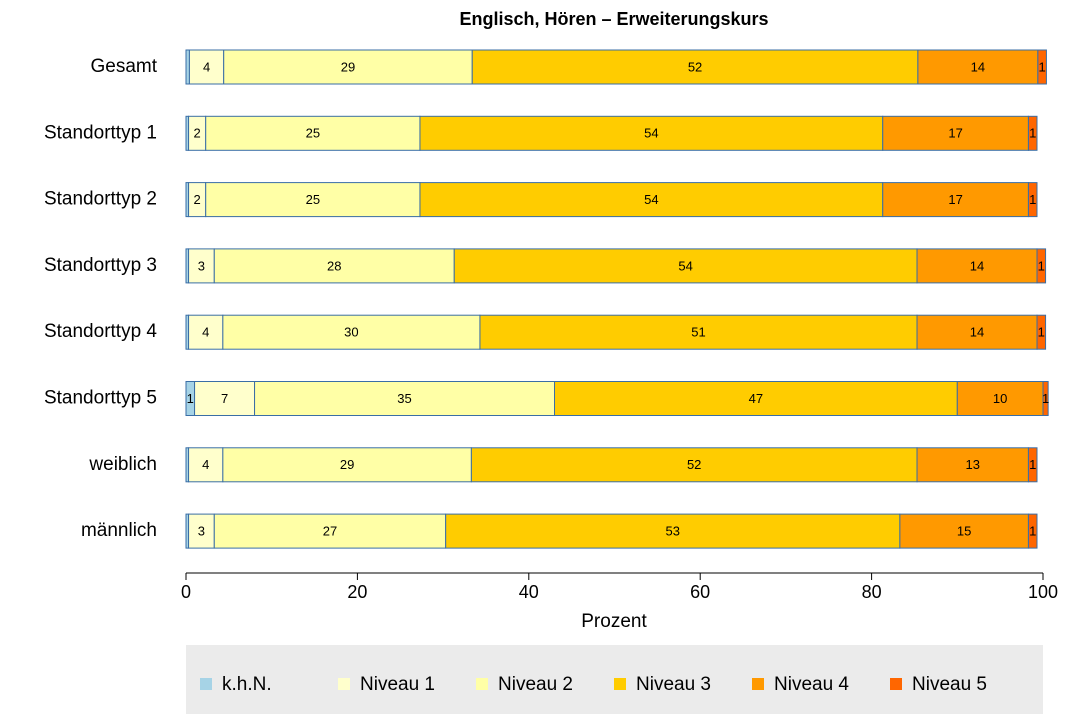 This screenshot has width=1068, height=714. I want to click on x-tick-label: 0, so click(186, 592).